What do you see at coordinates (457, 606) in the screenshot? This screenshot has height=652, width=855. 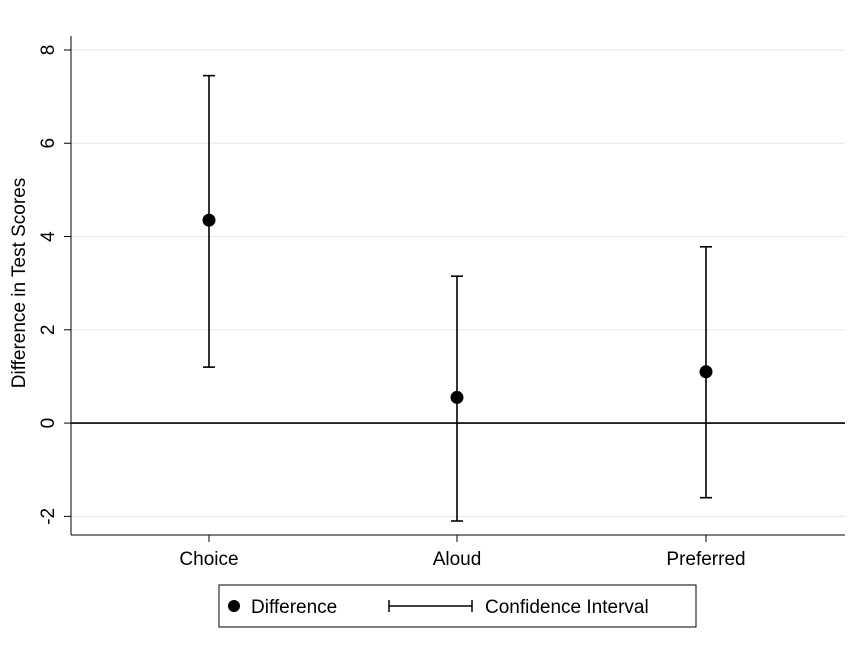 I see `legend: Difference Confidence Interval` at bounding box center [457, 606].